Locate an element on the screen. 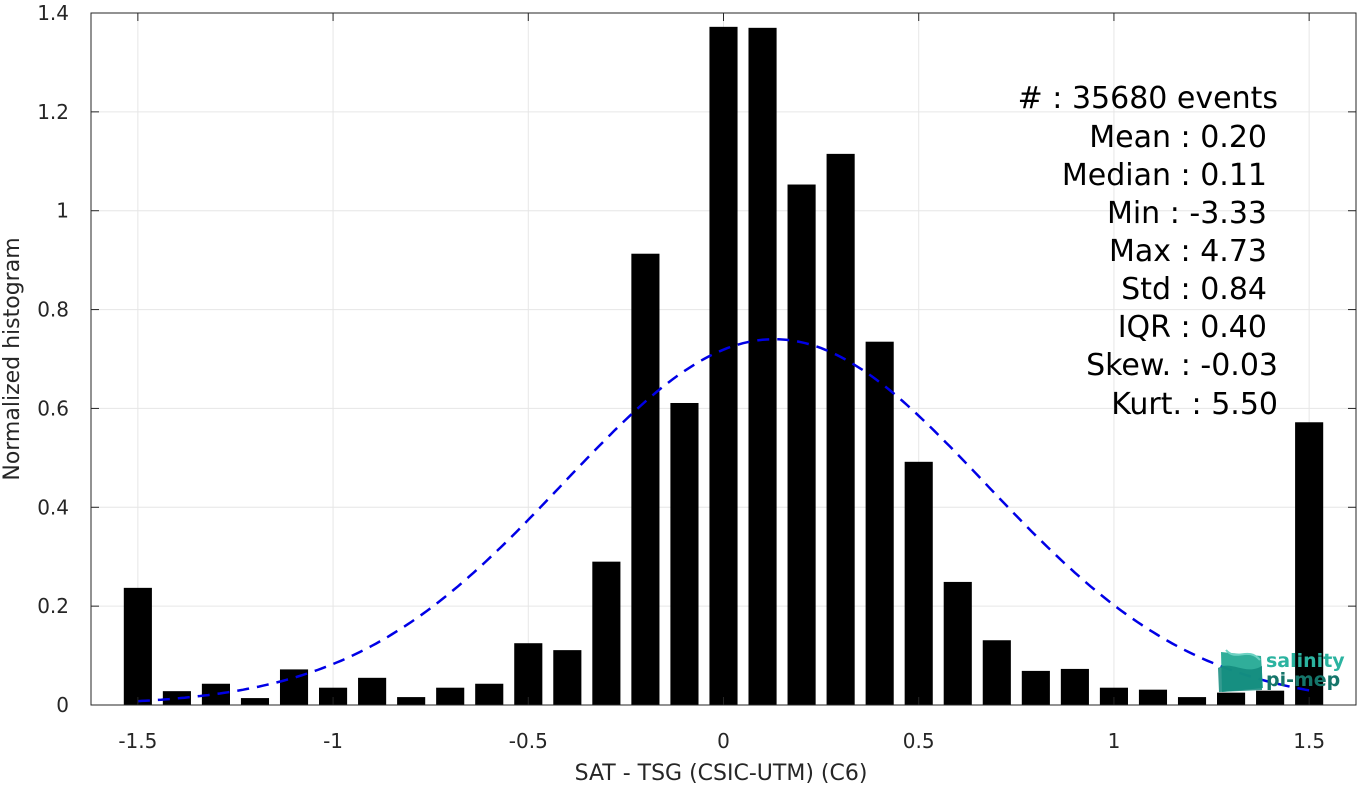 Image resolution: width=1367 pixels, height=785 pixels. y-tick-label: 0.8 is located at coordinates (53, 310).